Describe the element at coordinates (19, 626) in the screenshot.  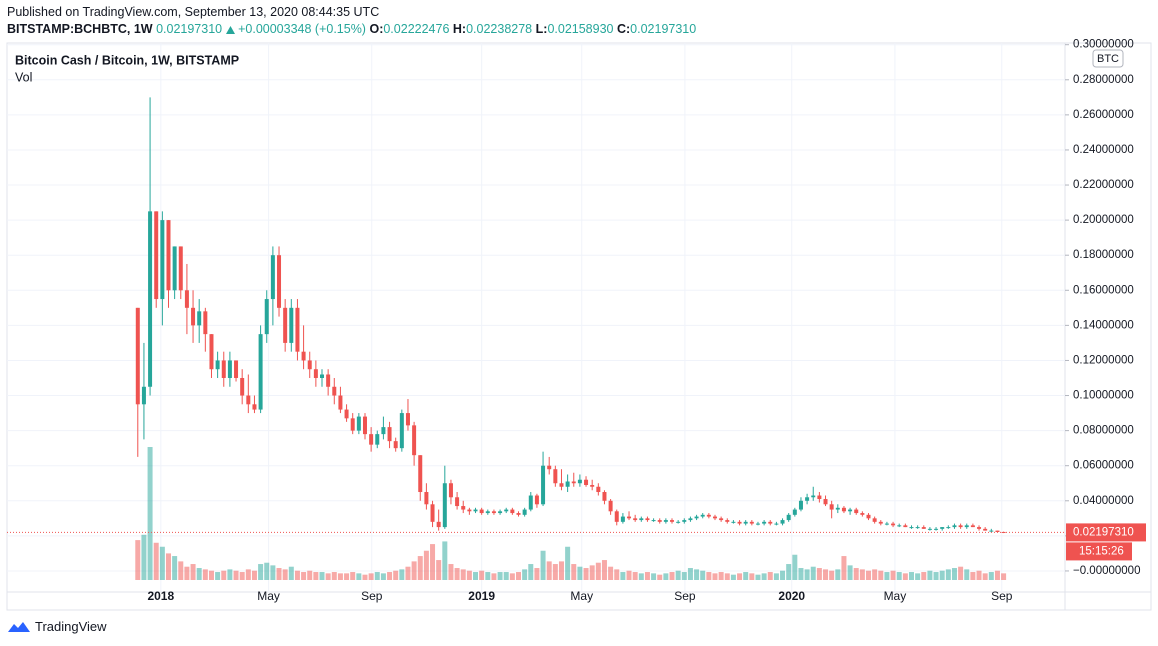
I see `brand-logo` at that location.